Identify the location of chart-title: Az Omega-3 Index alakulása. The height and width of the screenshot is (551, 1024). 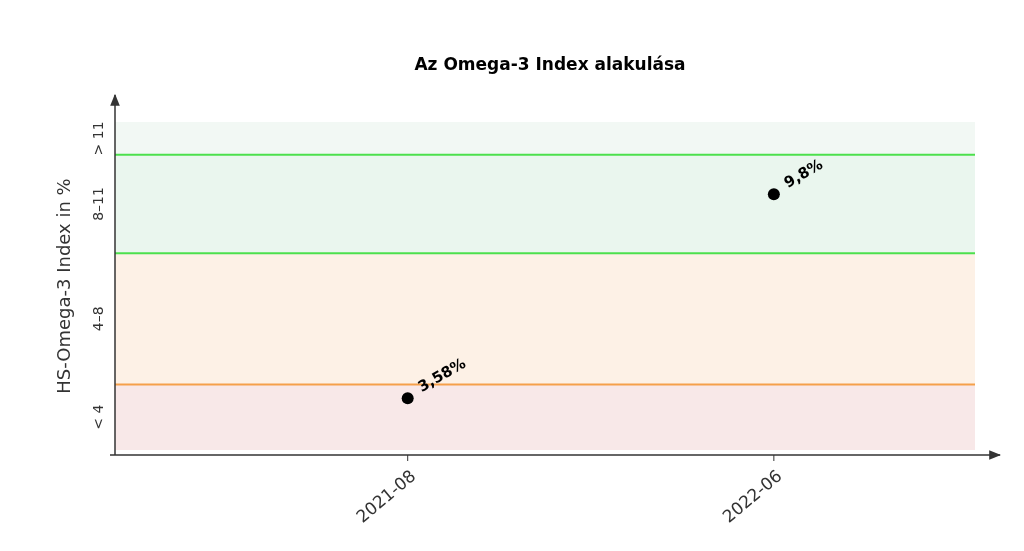
(550, 64).